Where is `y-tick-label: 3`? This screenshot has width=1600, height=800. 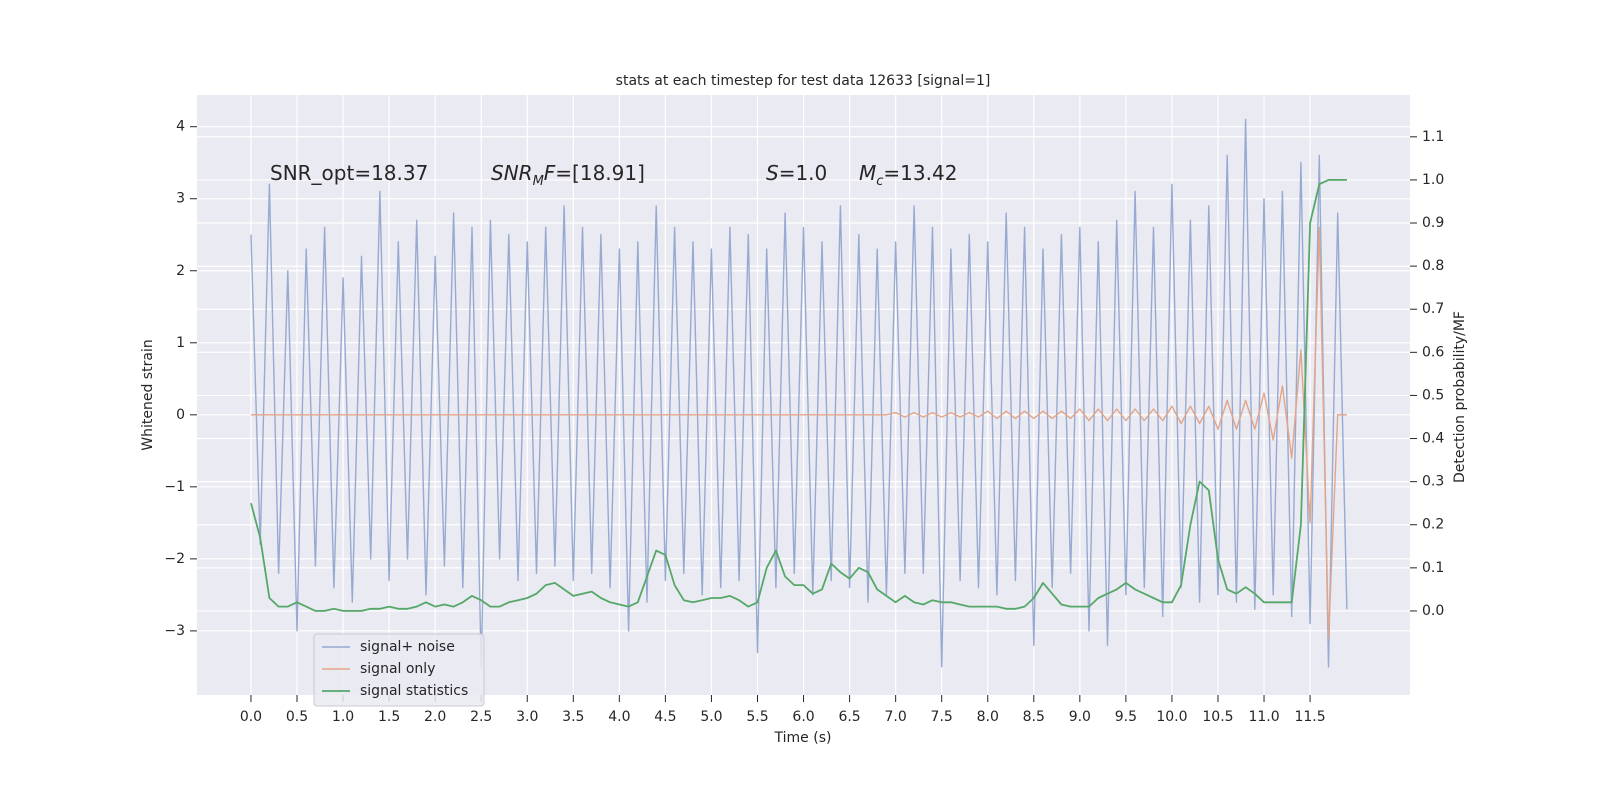 y-tick-label: 3 is located at coordinates (180, 199).